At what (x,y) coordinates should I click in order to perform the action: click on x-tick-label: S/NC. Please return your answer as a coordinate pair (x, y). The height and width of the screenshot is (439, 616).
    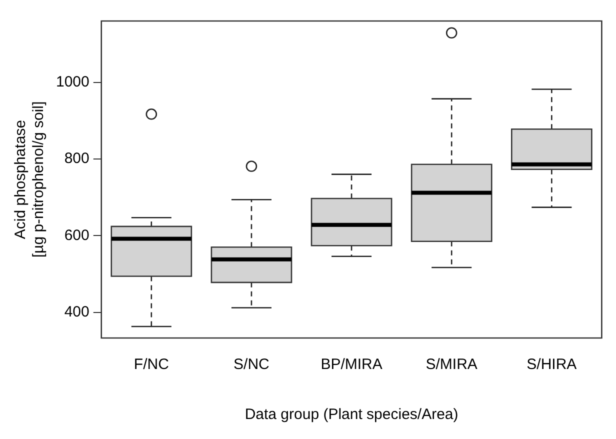
    Looking at the image, I should click on (252, 365).